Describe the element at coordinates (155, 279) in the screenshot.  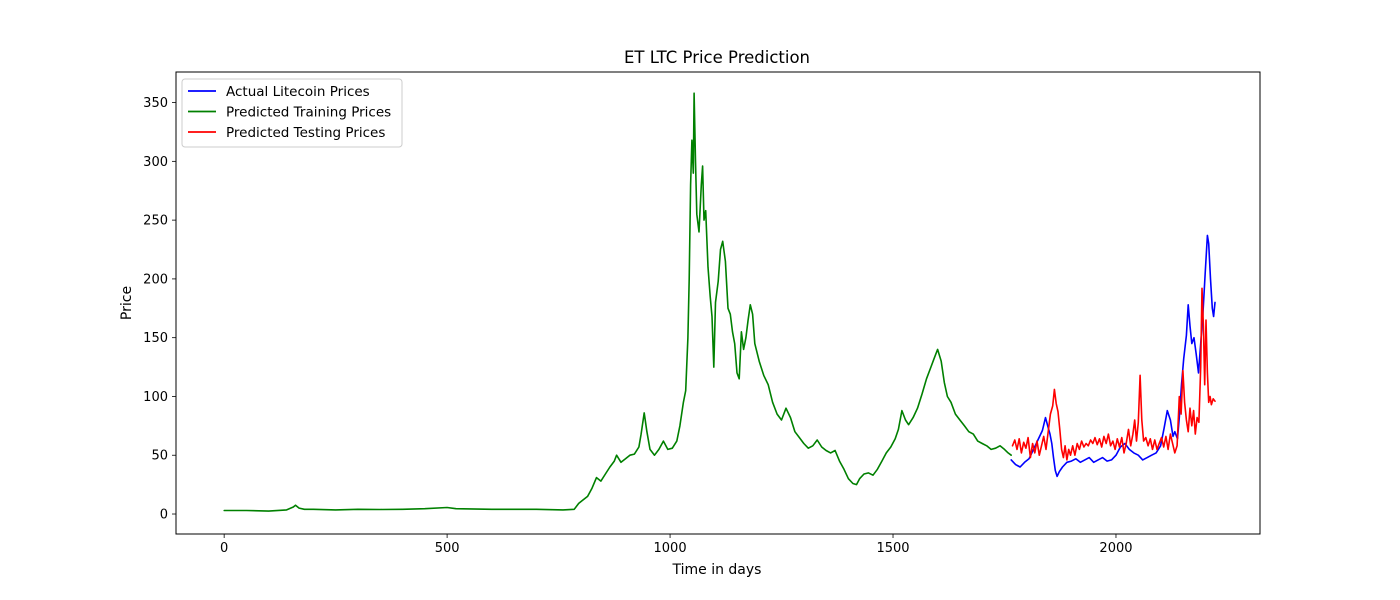
I see `y-tick-label: 200` at that location.